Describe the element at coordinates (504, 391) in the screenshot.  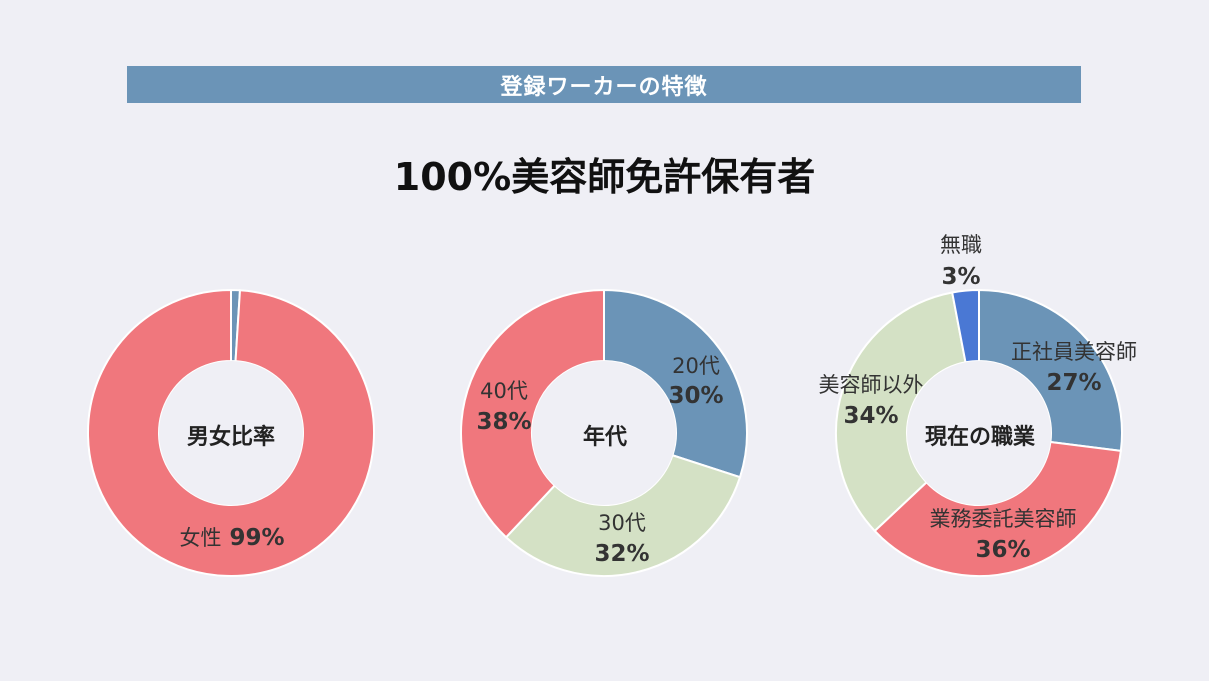
I see `label-40s-name: 40代` at that location.